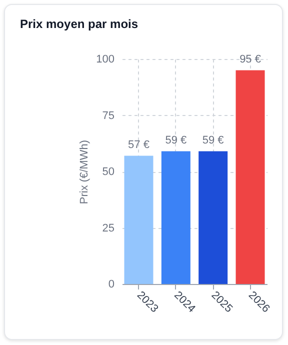 Image resolution: width=288 pixels, height=345 pixels. Describe the element at coordinates (108, 172) in the screenshot. I see `y-tick-label: 50` at that location.